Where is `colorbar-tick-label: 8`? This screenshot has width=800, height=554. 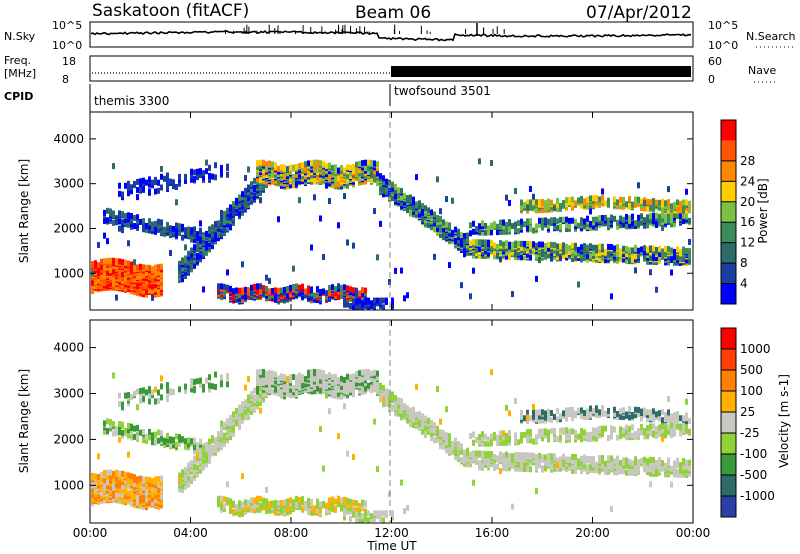
colorbar-tick-label: 8 is located at coordinates (744, 263).